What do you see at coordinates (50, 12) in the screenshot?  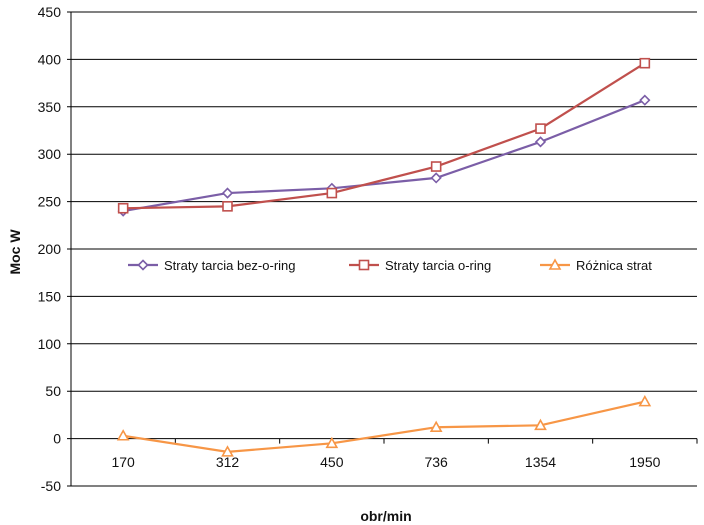 I see `y-tick-label: 450` at bounding box center [50, 12].